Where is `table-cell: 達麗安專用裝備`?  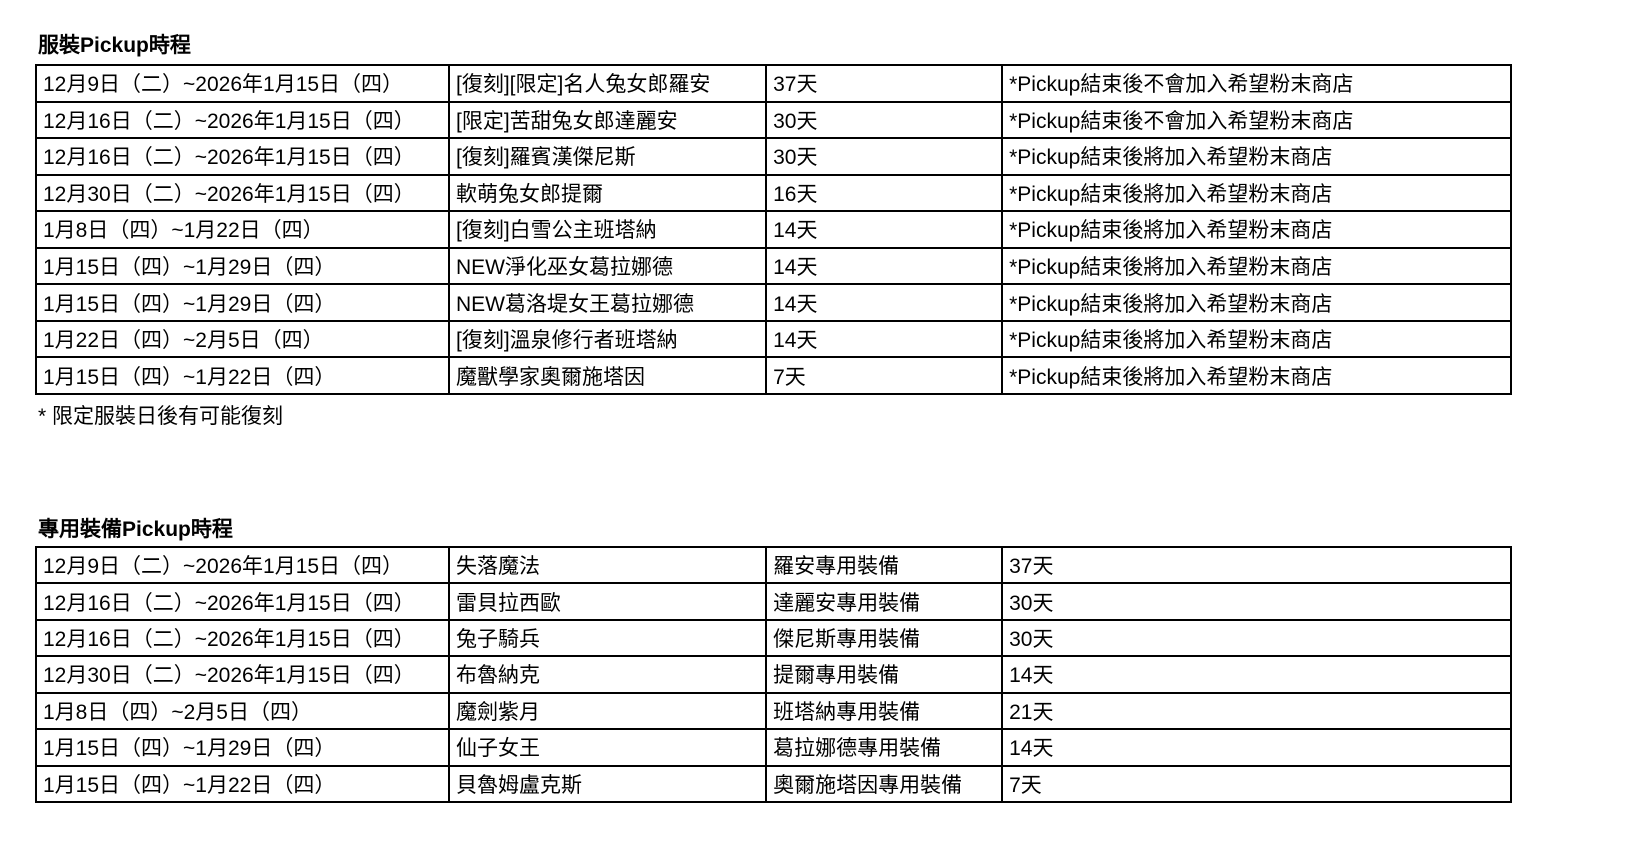 table-cell: 達麗安專用裝備 is located at coordinates (884, 601).